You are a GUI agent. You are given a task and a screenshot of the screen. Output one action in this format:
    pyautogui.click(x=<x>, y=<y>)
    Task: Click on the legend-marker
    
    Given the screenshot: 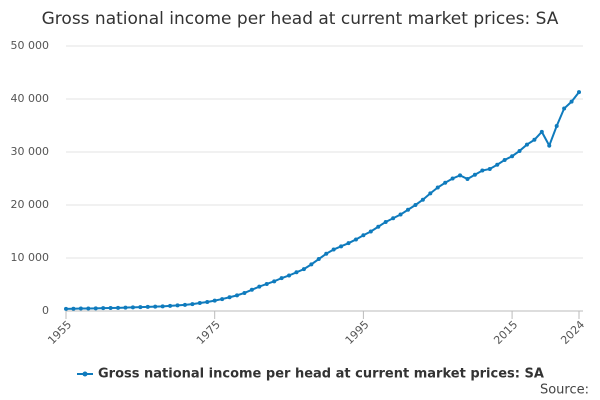 What is the action you would take?
    pyautogui.click(x=85, y=374)
    